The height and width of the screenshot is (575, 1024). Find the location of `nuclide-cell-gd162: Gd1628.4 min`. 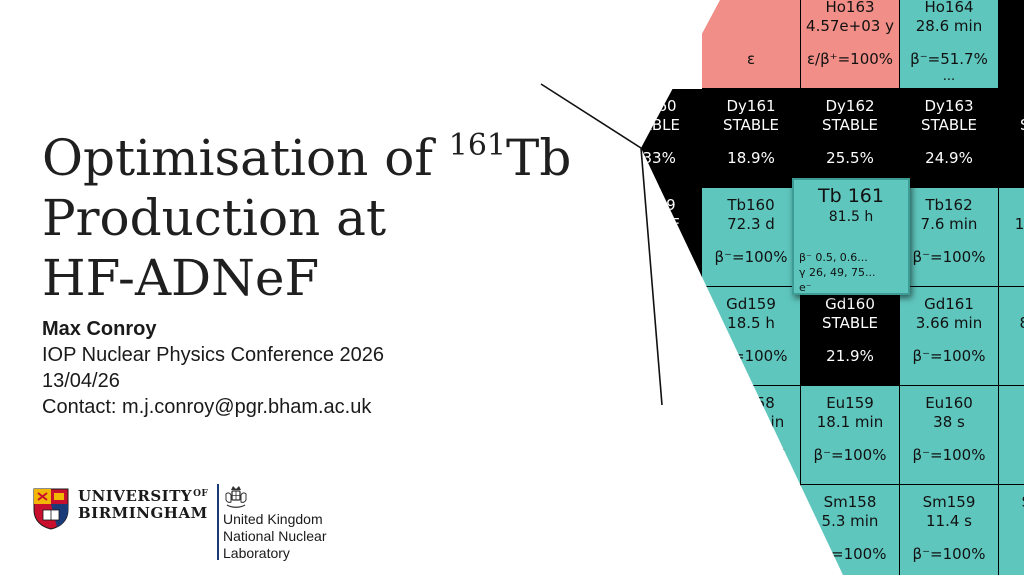

nuclide-cell-gd162: Gd1628.4 min is located at coordinates (1011, 336).